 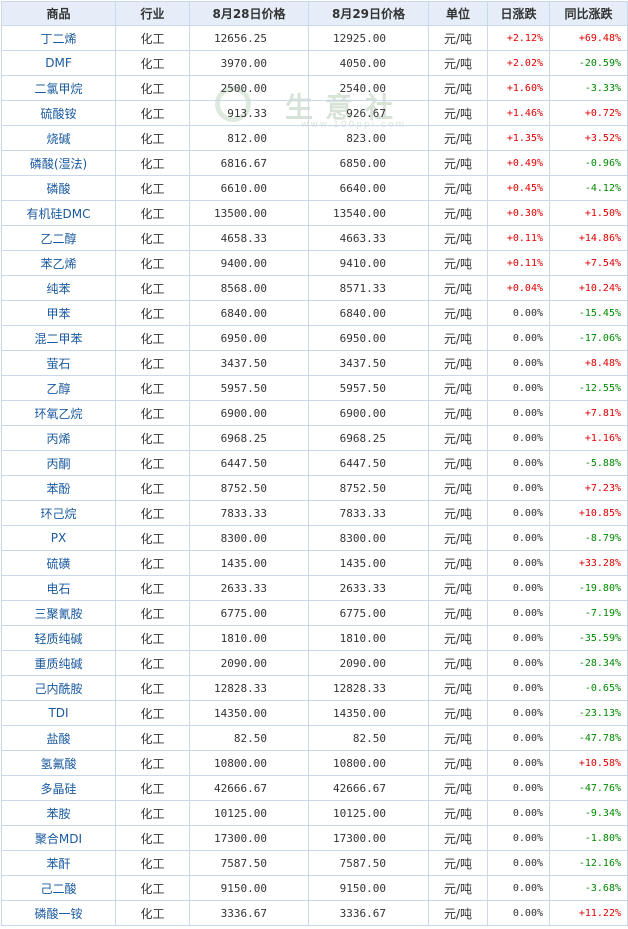 I want to click on commodity-link: 乙醇, so click(x=58, y=388).